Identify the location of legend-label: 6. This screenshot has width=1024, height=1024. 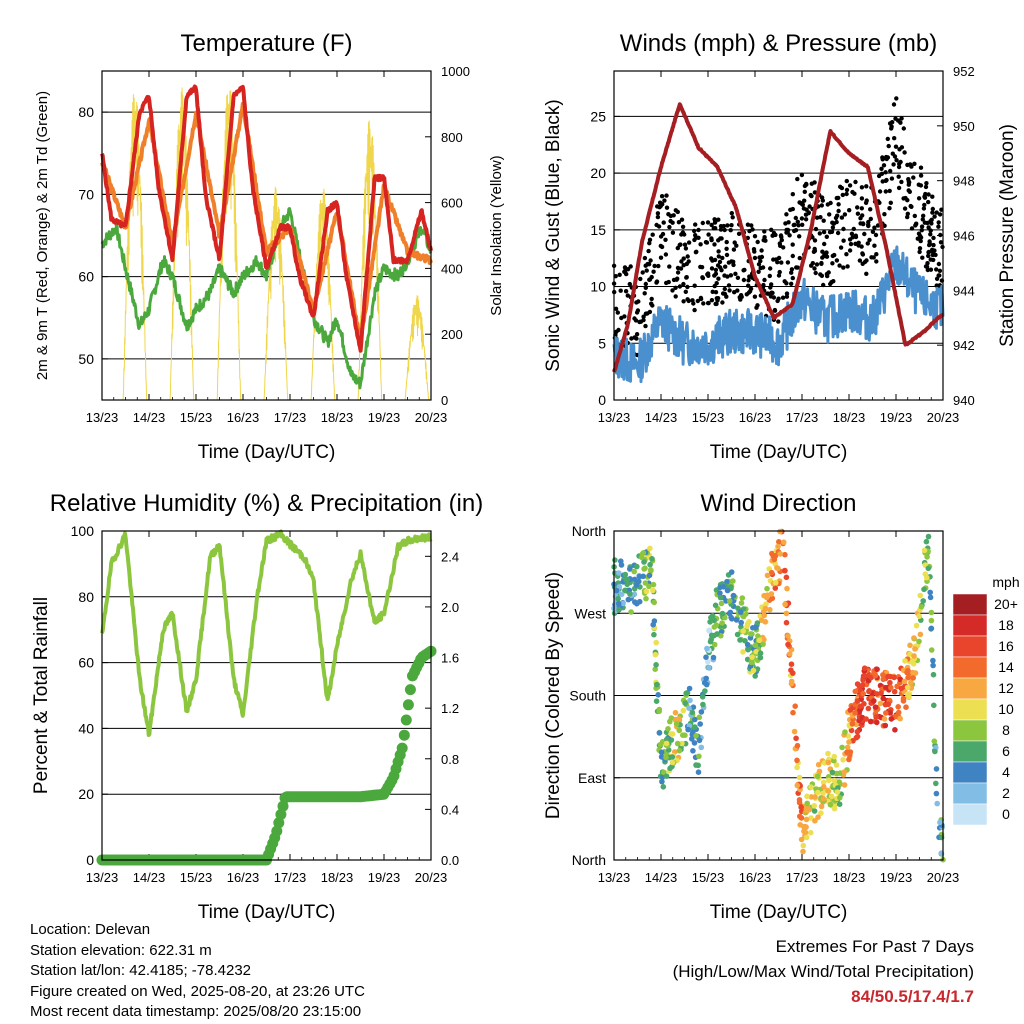
(1006, 751).